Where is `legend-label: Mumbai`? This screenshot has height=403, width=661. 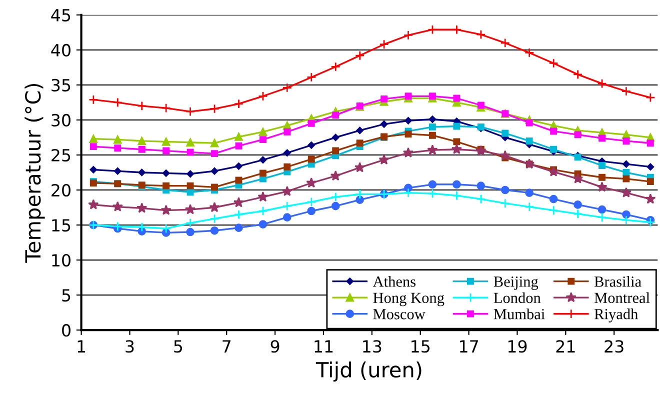 legend-label: Mumbai is located at coordinates (519, 314).